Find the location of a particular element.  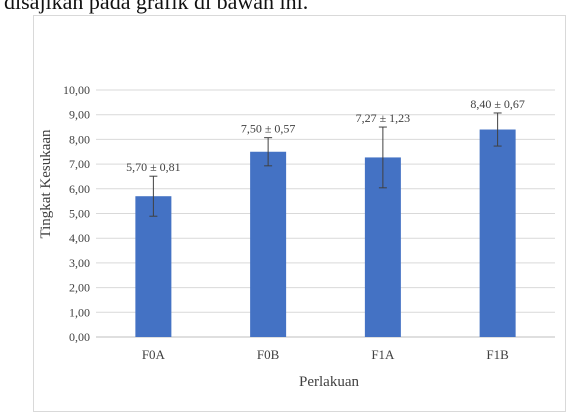

x-axis-label: Perlakuan is located at coordinates (329, 382).